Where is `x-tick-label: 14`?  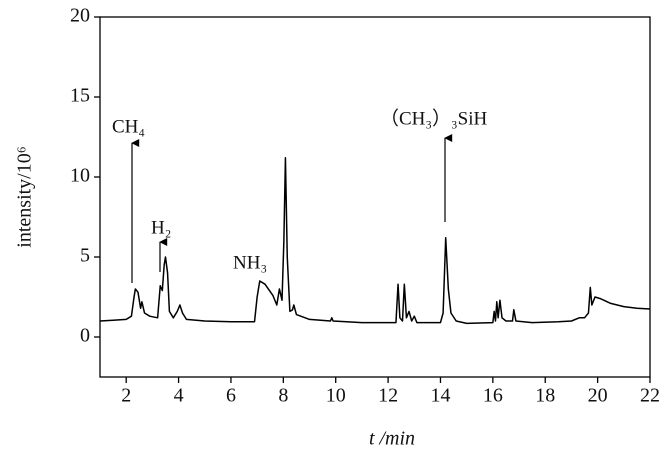 x-tick-label: 14 is located at coordinates (440, 396).